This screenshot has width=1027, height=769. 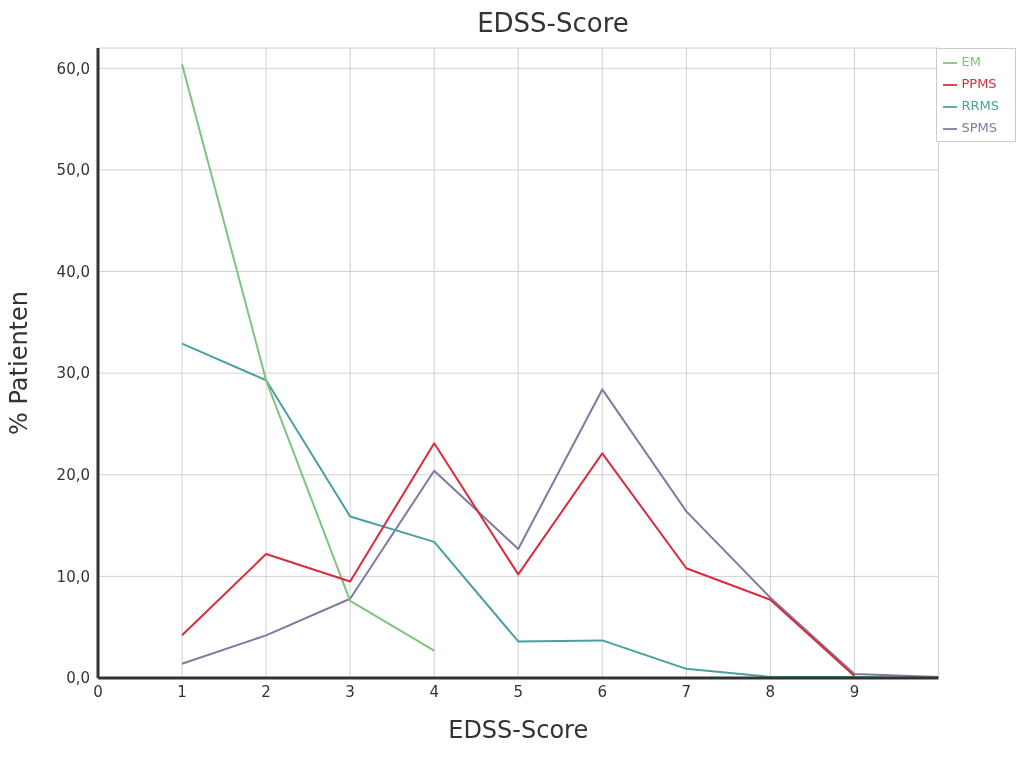 What do you see at coordinates (770, 691) in the screenshot?
I see `x-tick-label: 8` at bounding box center [770, 691].